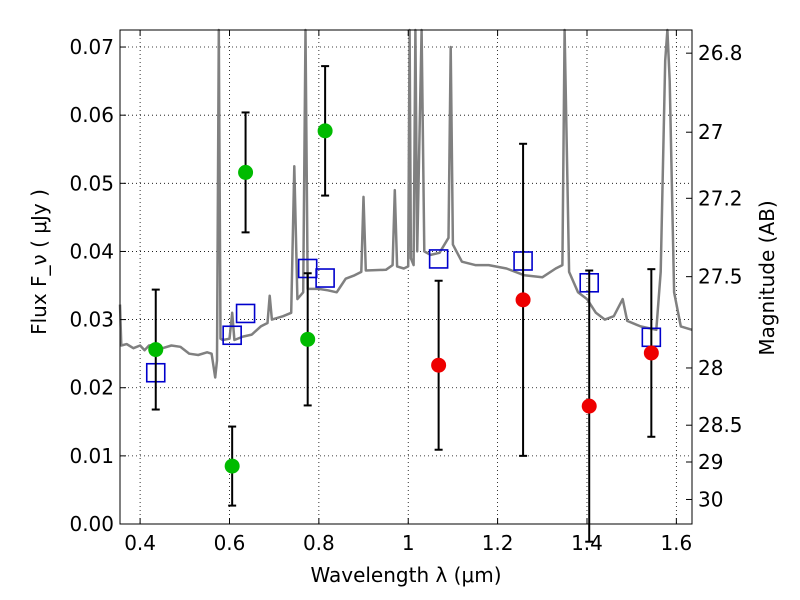  Describe the element at coordinates (319, 543) in the screenshot. I see `x-tick-label: 0.8` at that location.